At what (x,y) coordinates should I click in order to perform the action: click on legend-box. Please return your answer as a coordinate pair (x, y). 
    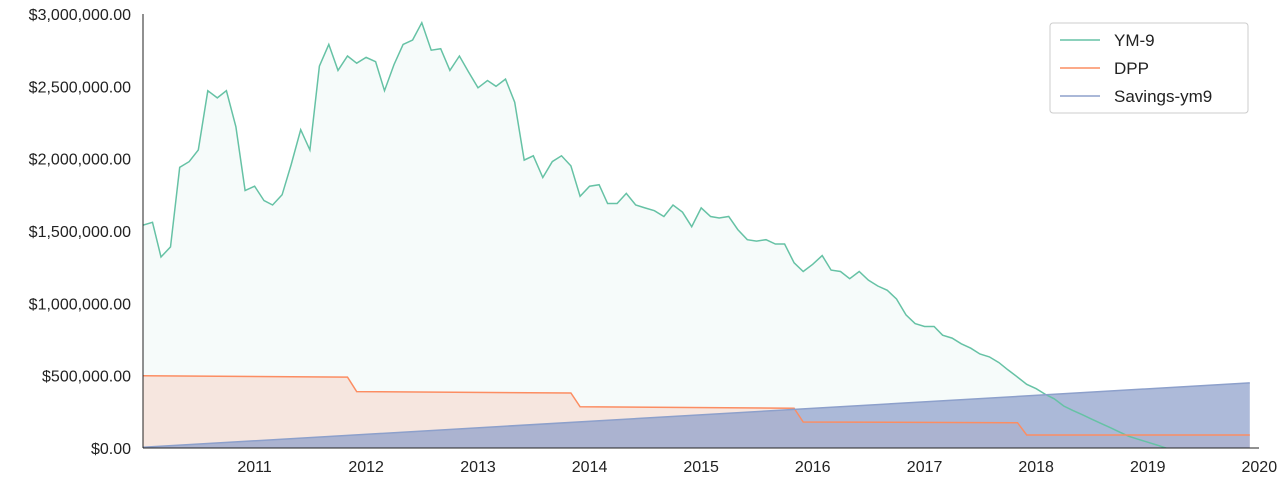
    Looking at the image, I should click on (1149, 68).